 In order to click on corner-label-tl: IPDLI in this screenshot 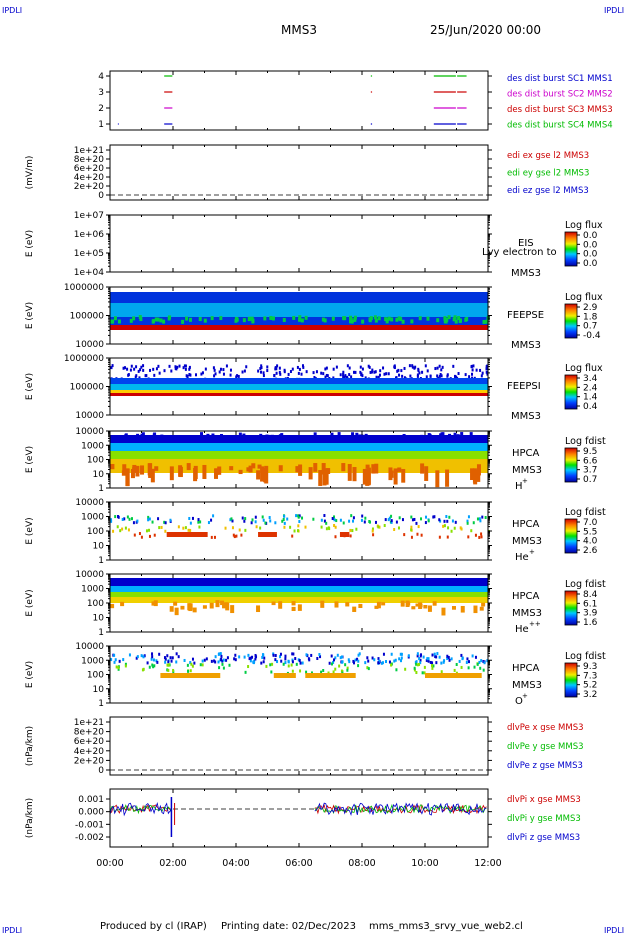, I will do `click(12, 10)`.